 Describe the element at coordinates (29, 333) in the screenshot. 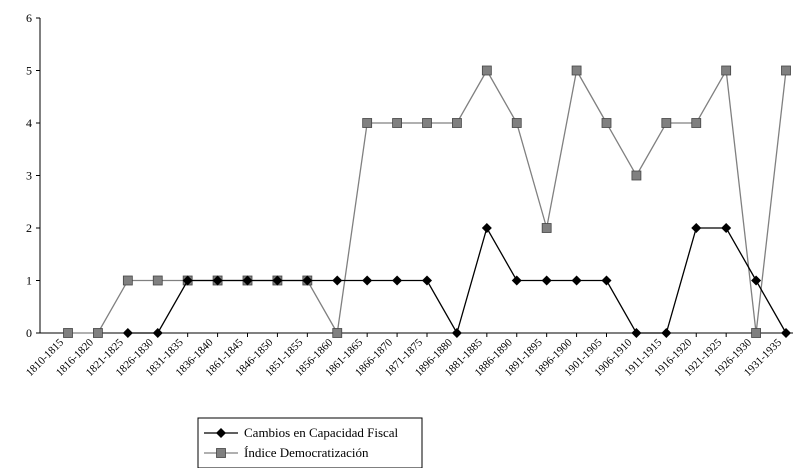

I see `y-tick-label: 0` at that location.